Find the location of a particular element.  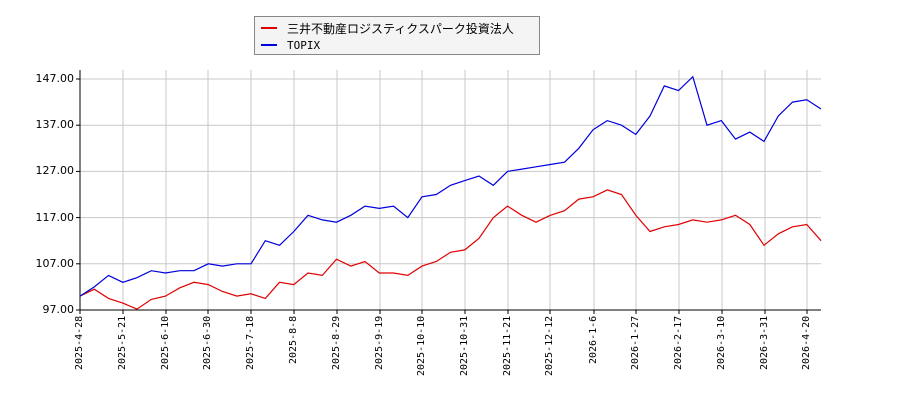

y-tick-label: 97.00 is located at coordinates (58, 309).